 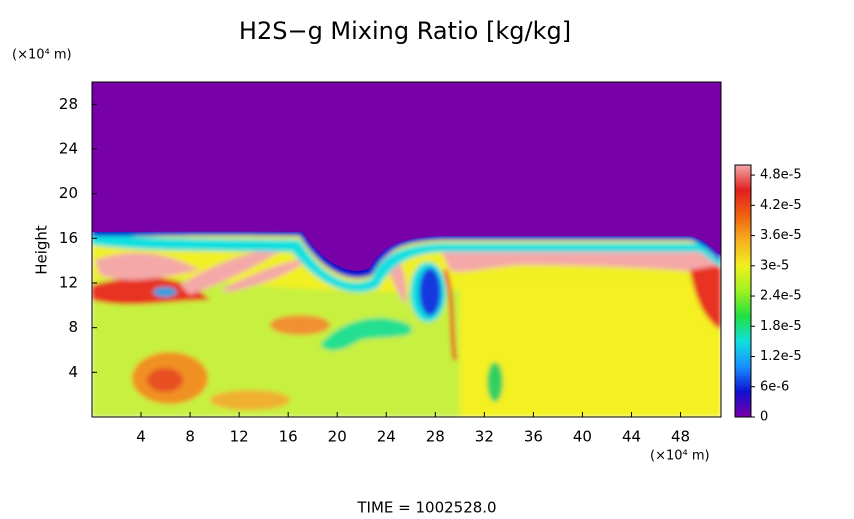 I want to click on y-tick-label: 4, so click(x=73, y=372).